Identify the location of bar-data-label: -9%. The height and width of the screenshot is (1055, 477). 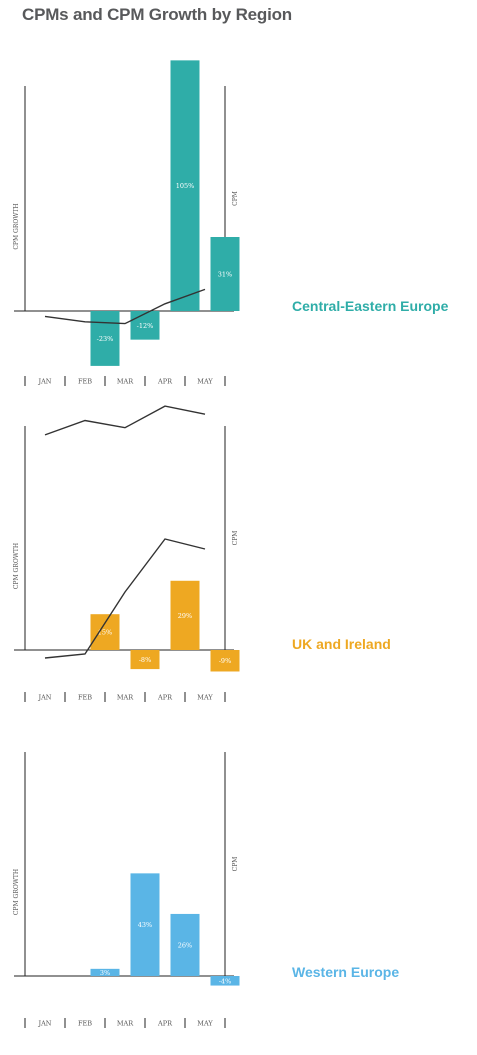
(225, 661).